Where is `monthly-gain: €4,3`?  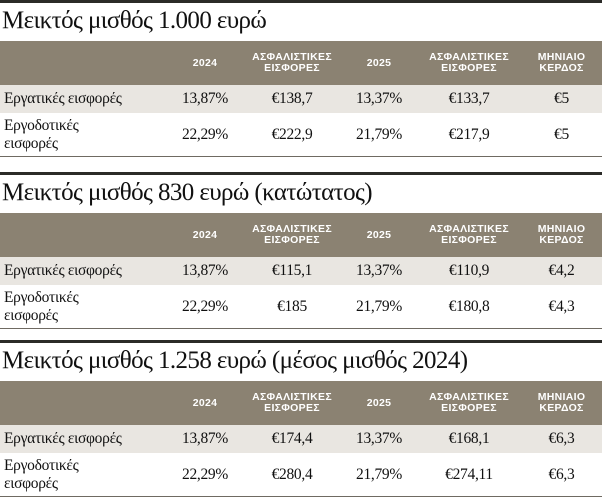 monthly-gain: €4,3 is located at coordinates (561, 306).